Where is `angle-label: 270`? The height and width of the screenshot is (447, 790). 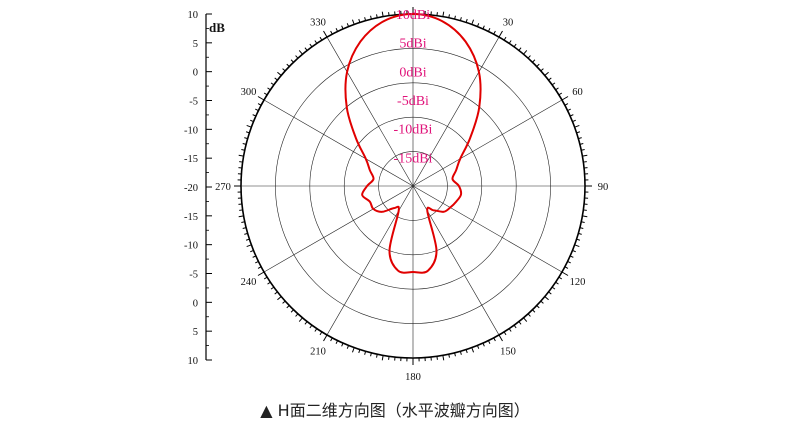 angle-label: 270 is located at coordinates (223, 187).